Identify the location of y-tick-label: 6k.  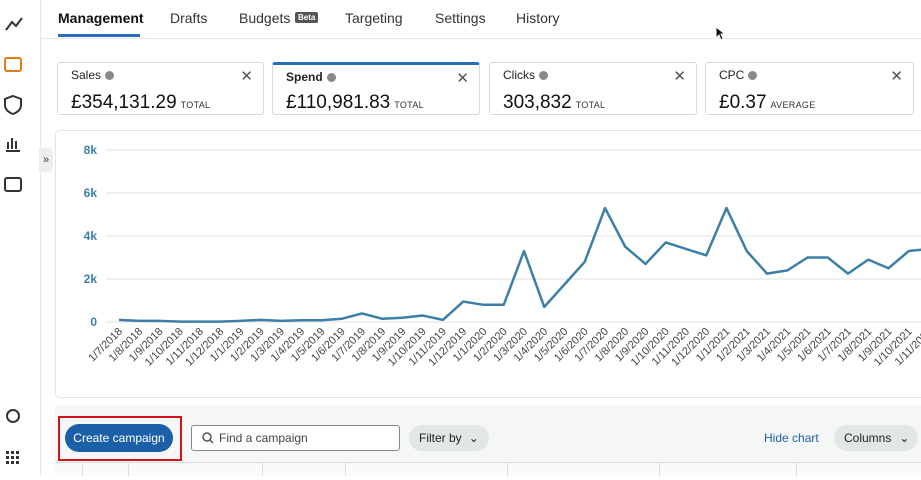
(91, 193).